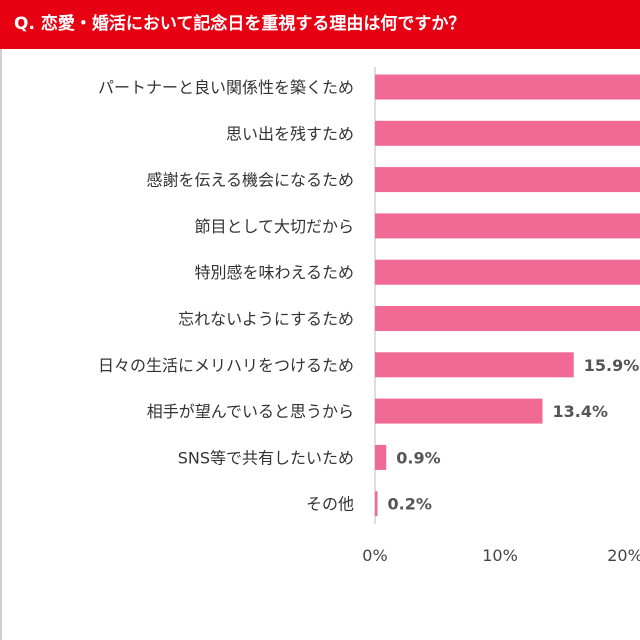 The height and width of the screenshot is (640, 640). What do you see at coordinates (266, 319) in the screenshot?
I see `category-label: 忘れないようにするため` at bounding box center [266, 319].